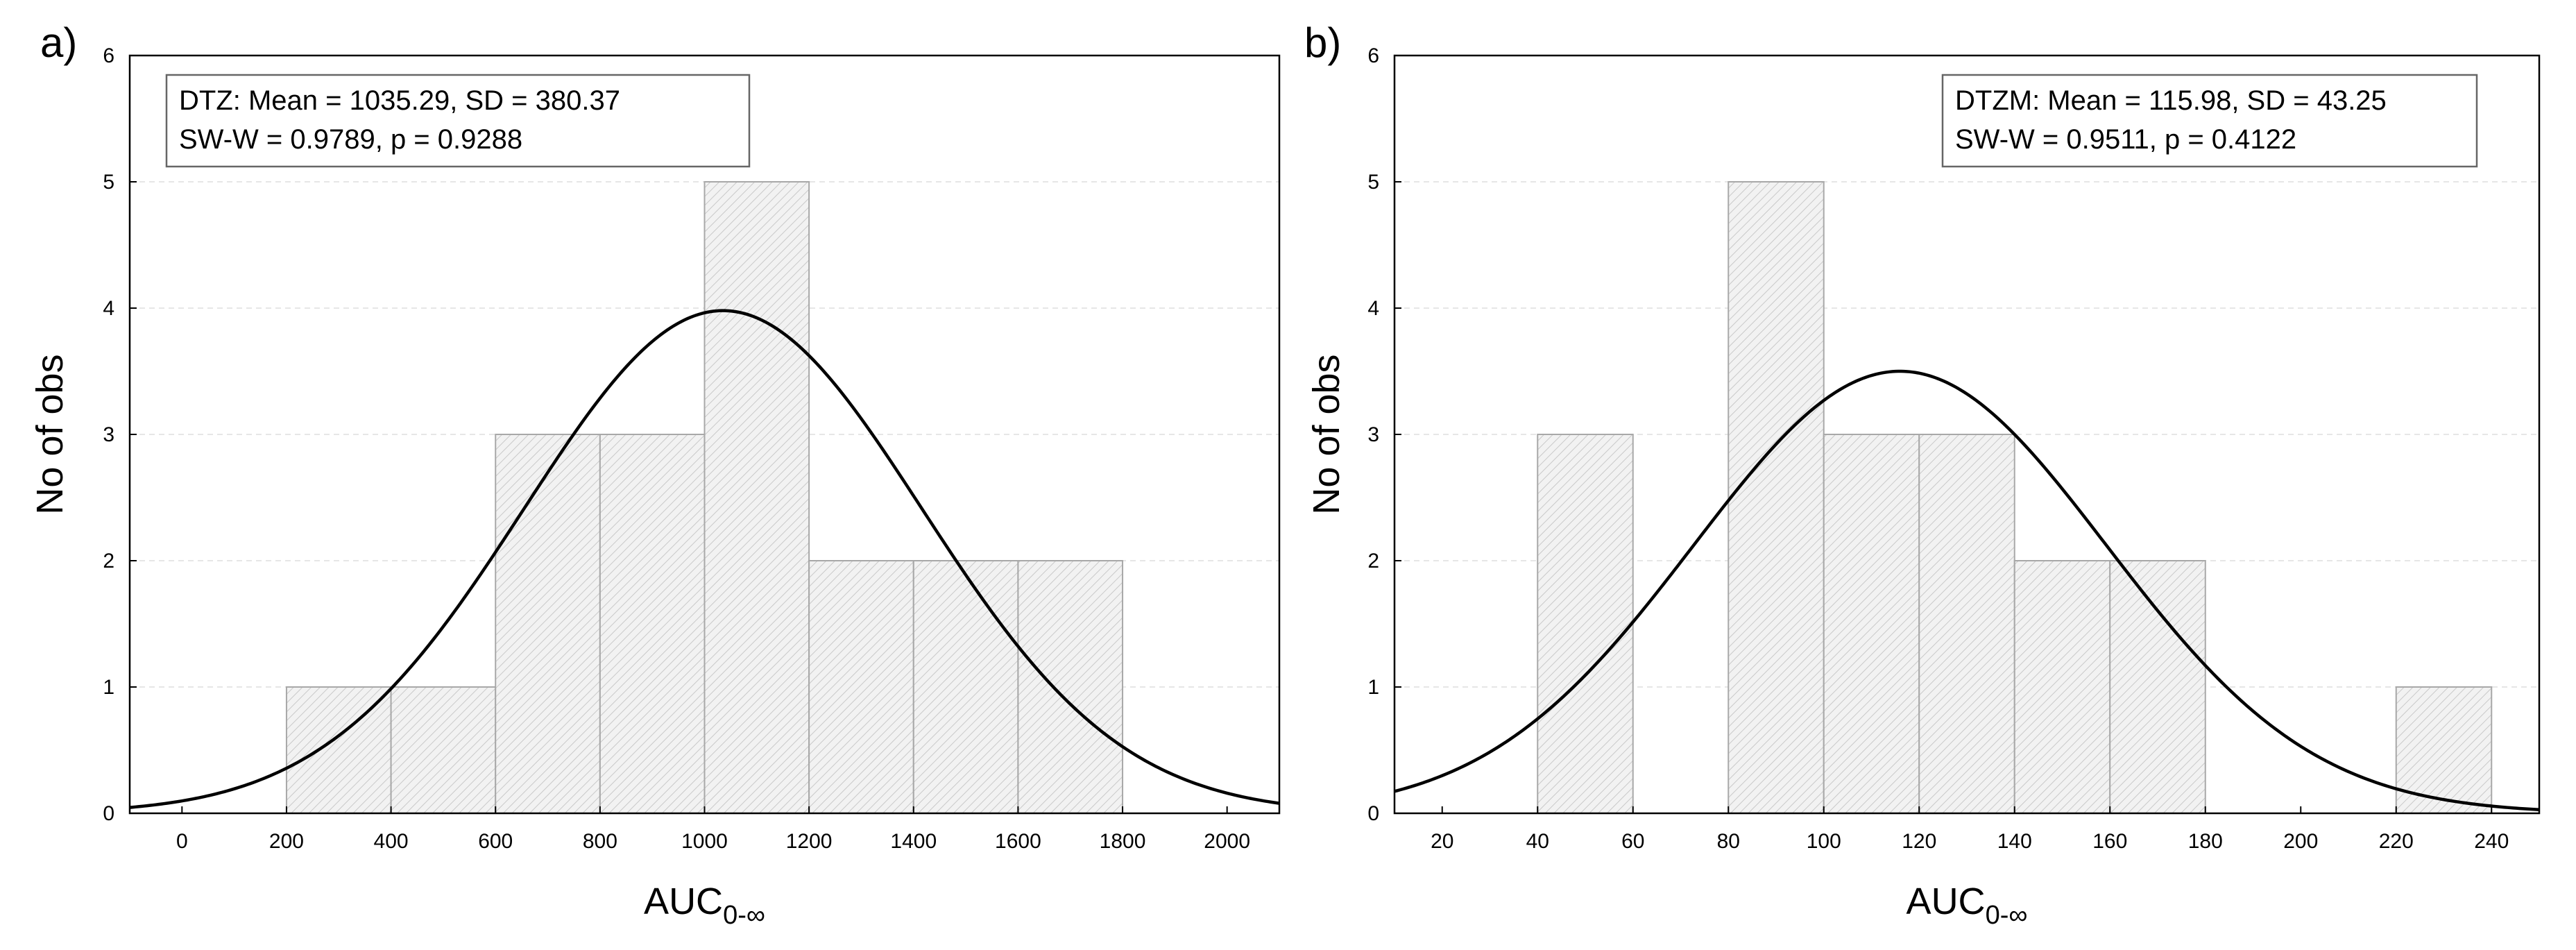 This screenshot has height=950, width=2576. What do you see at coordinates (1728, 842) in the screenshot?
I see `x-tick-label: 80` at bounding box center [1728, 842].